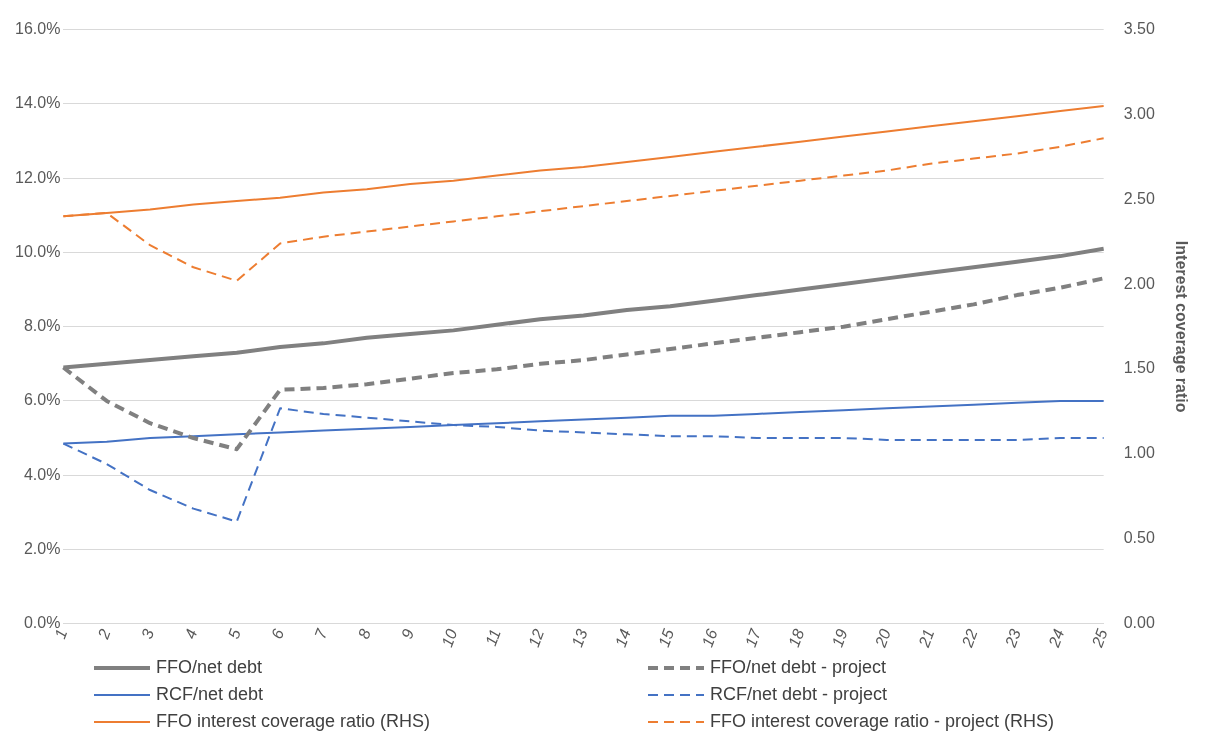 This screenshot has width=1208, height=751. Describe the element at coordinates (1139, 453) in the screenshot. I see `y2-tick-label: 1.00` at that location.